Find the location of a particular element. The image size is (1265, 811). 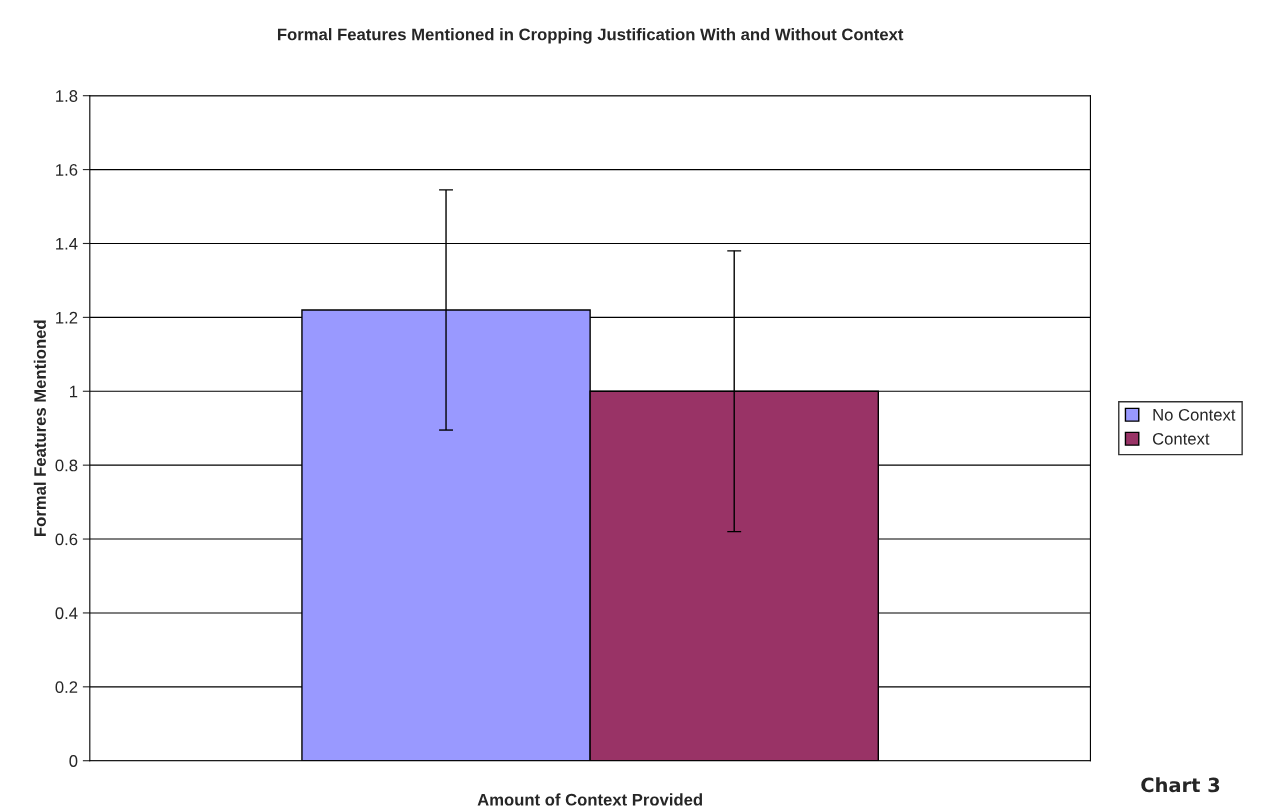

y-axis-title: Formal Features Mentioned is located at coordinates (39, 428).